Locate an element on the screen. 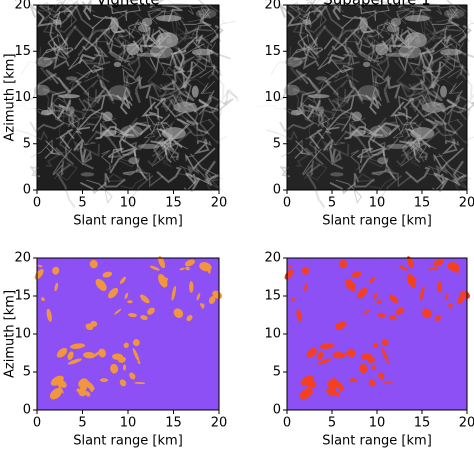 This screenshot has width=474, height=464. y-tick-label: 0 is located at coordinates (27, 410).